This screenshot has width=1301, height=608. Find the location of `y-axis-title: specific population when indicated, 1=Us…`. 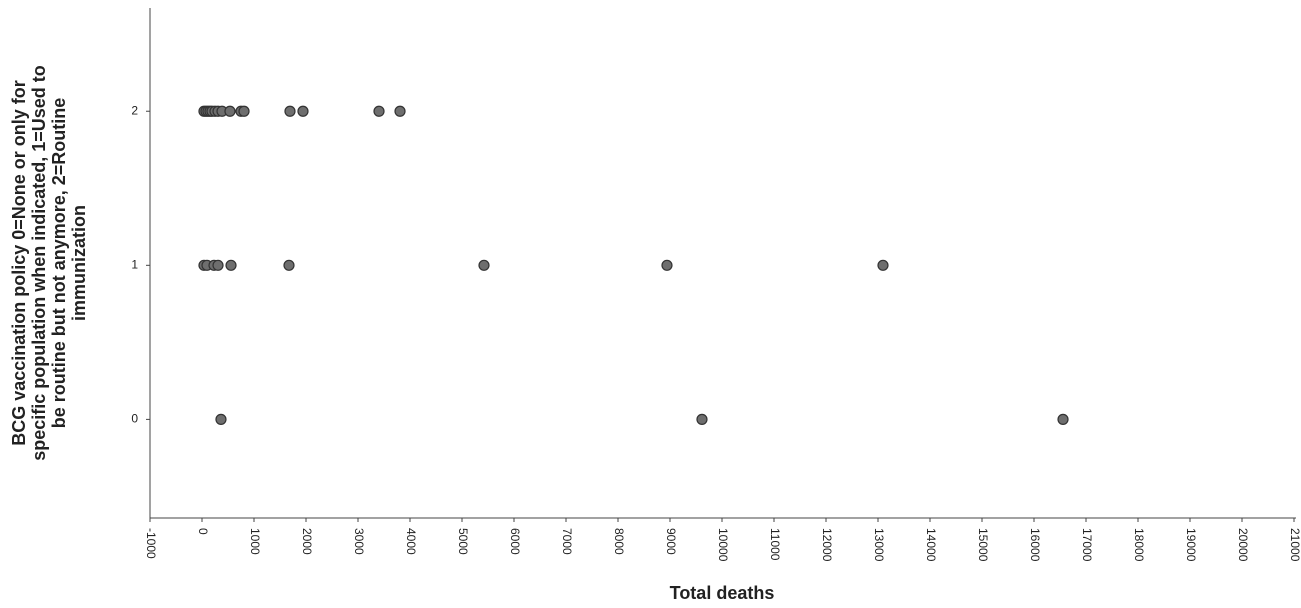

y-axis-title: specific population when indicated, 1=Us… is located at coordinates (39, 263).